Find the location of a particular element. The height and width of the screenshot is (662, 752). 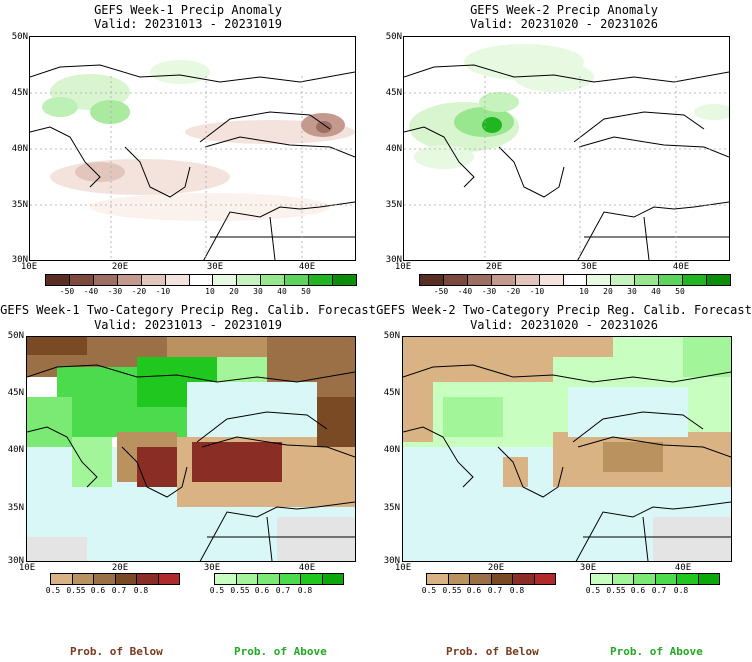

map-anomaly-week2 is located at coordinates (566, 148).